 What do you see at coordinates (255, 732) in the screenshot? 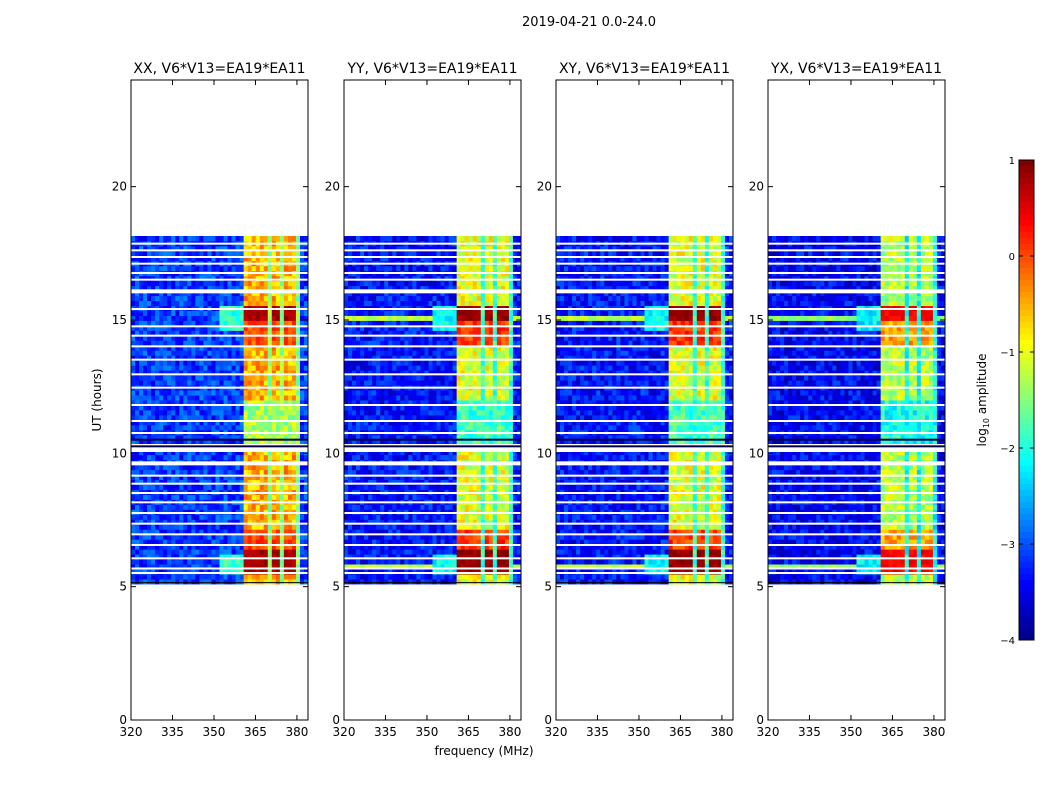
I see `x-tick-label: 365` at bounding box center [255, 732].